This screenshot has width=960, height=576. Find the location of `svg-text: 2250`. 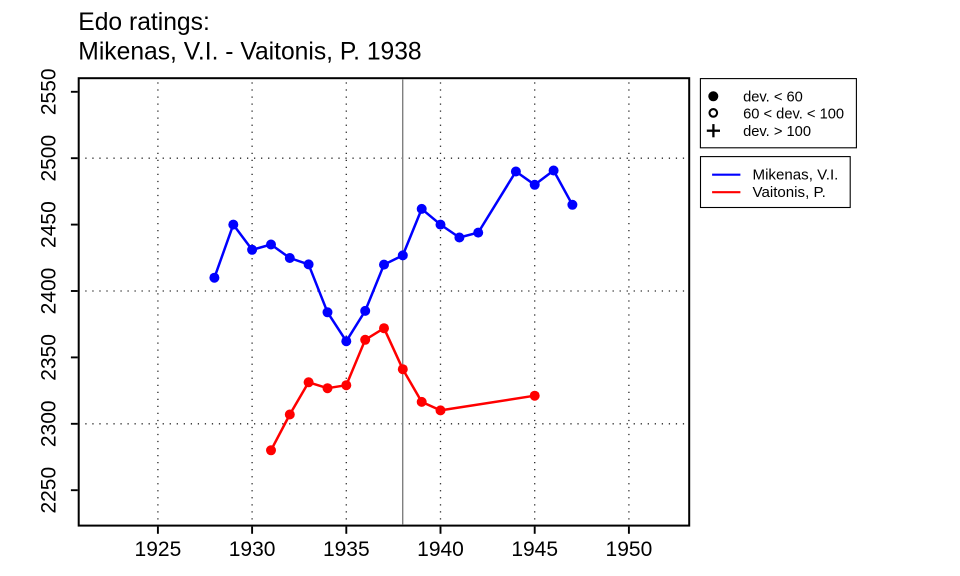

svg-text: 2250 is located at coordinates (49, 490).